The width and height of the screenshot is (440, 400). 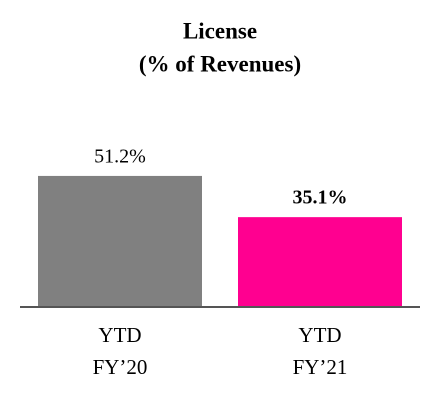 What do you see at coordinates (220, 30) in the screenshot?
I see `chart-title: License` at bounding box center [220, 30].